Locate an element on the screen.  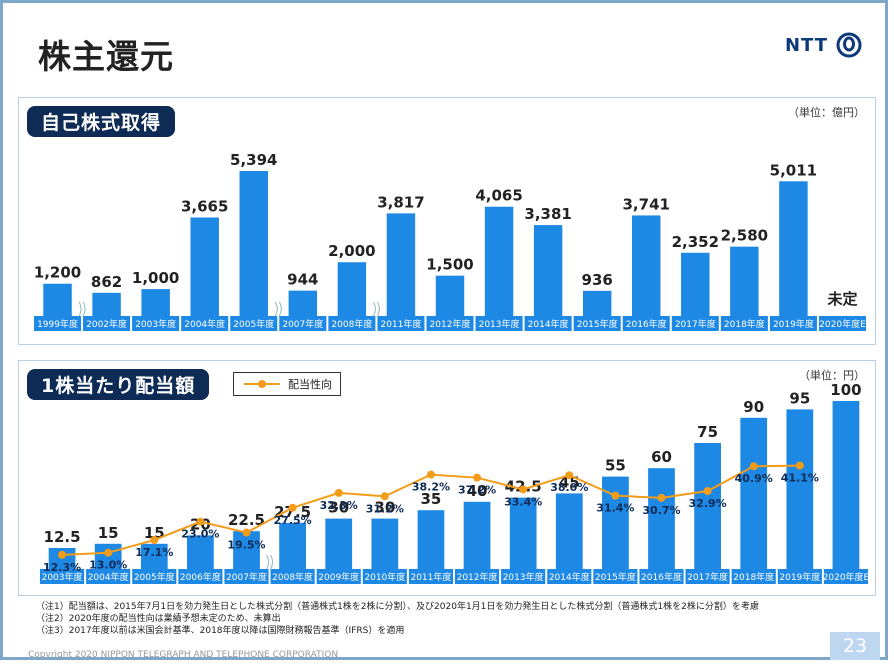
category-label: 2014年度 is located at coordinates (548, 324).